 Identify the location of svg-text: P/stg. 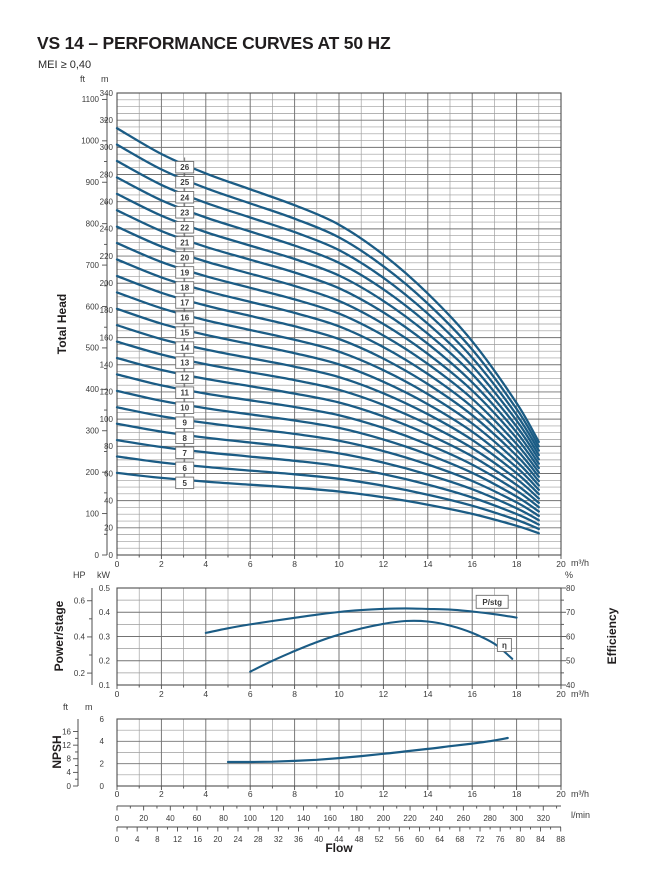
(492, 602).